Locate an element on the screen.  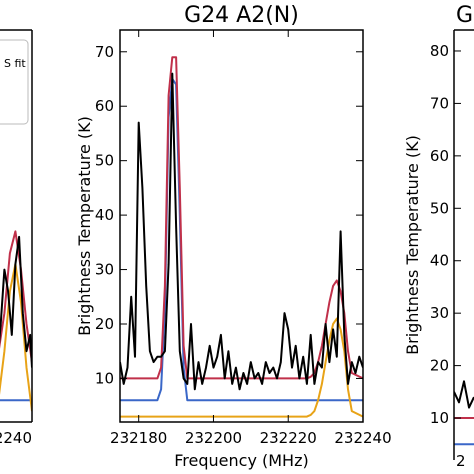
legend-box is located at coordinates (14, 82).